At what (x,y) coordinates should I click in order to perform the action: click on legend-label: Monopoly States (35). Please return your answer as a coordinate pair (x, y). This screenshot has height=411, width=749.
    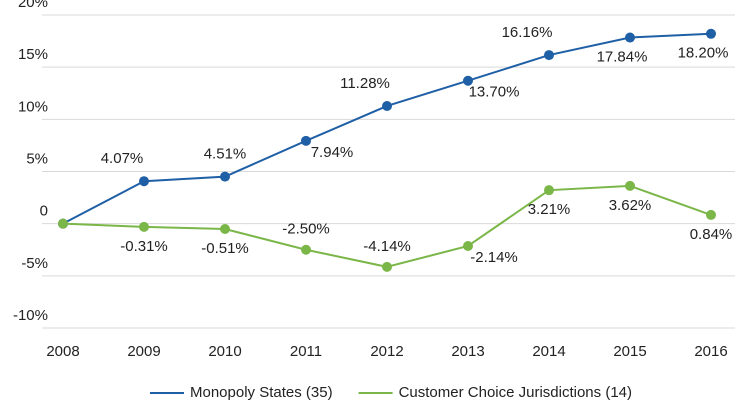
    Looking at the image, I should click on (261, 392).